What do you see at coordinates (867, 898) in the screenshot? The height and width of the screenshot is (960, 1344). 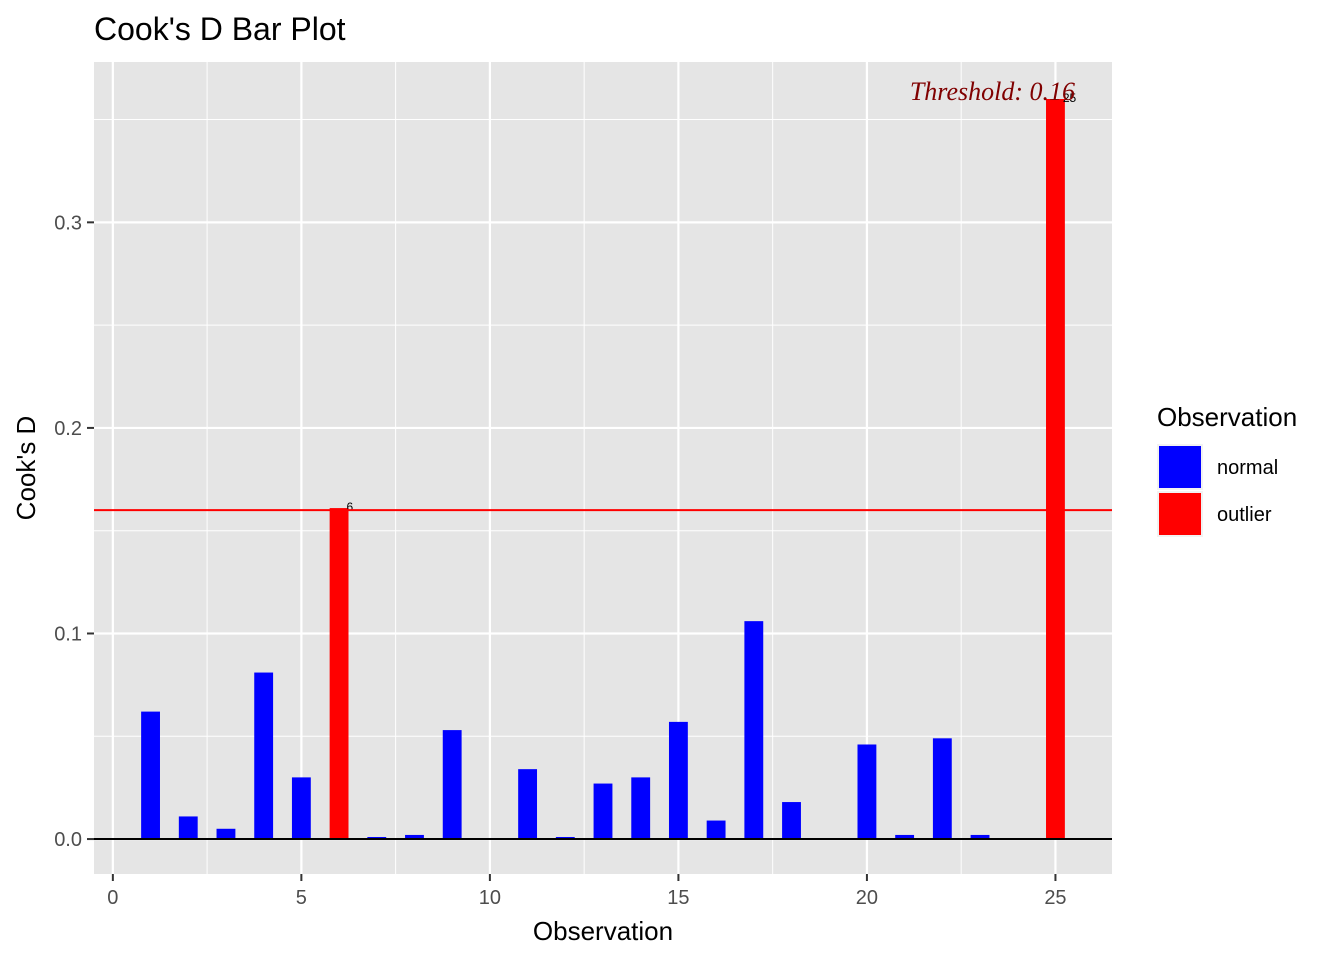 I see `x-tick-label: 20` at bounding box center [867, 898].